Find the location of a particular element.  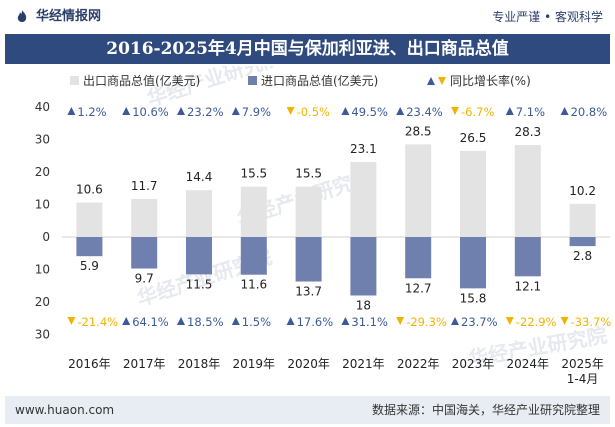

export-growth-label: 1.2% is located at coordinates (91, 112).